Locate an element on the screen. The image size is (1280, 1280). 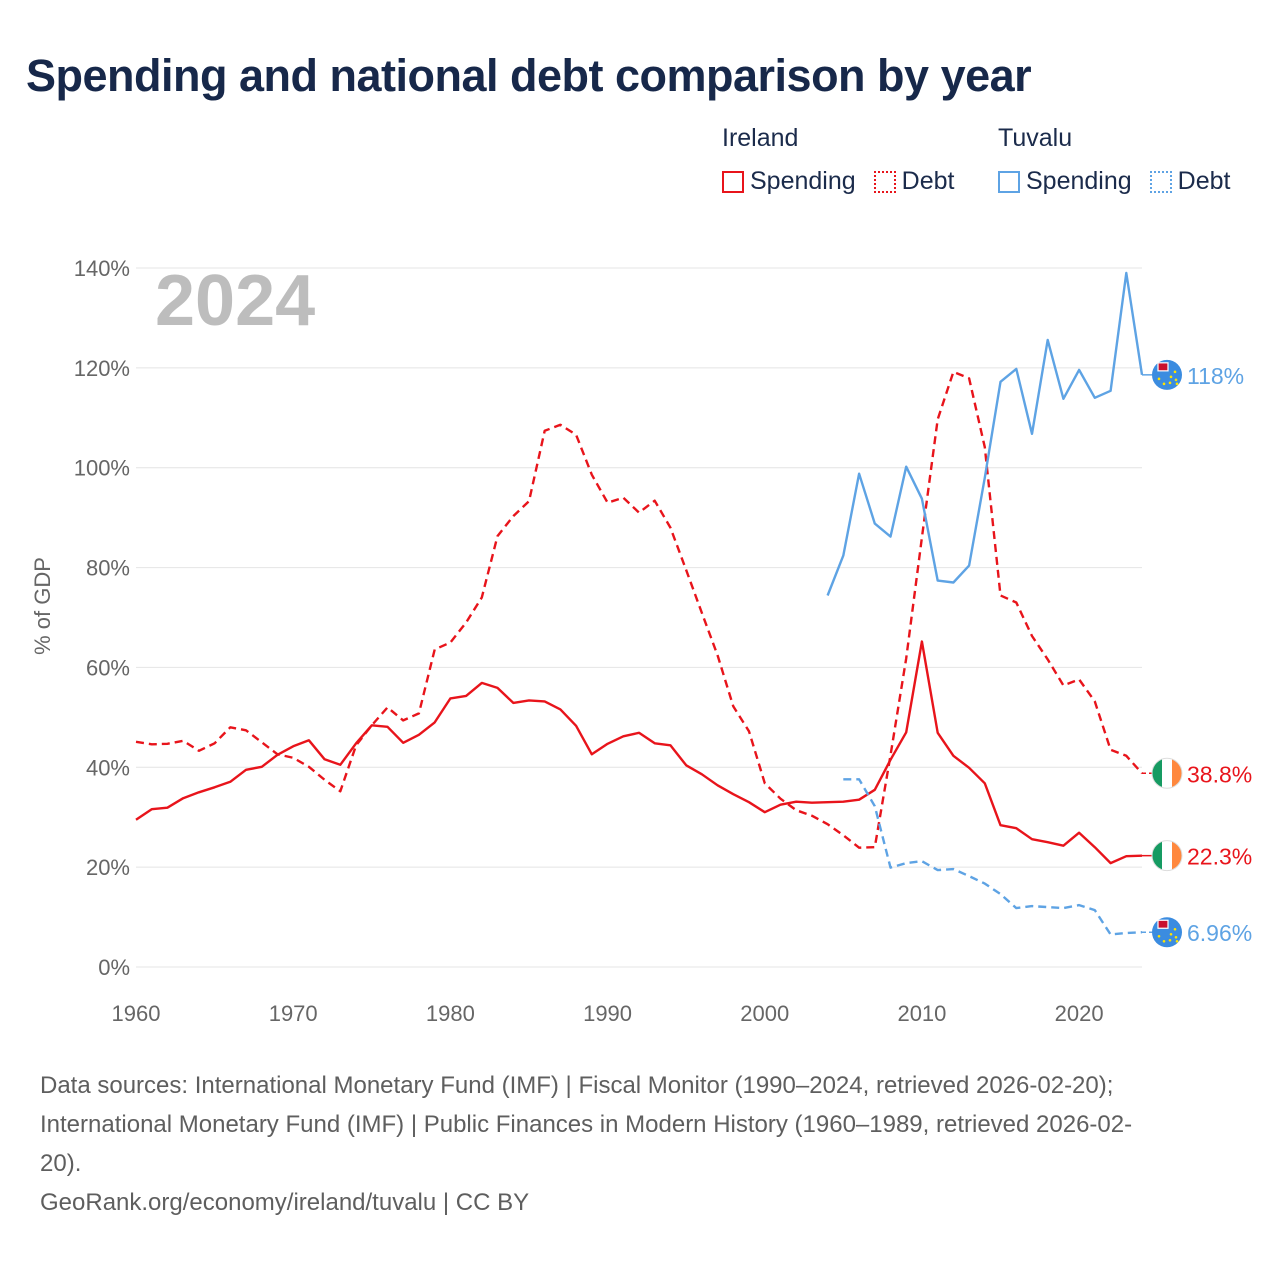
year-label: 2024 is located at coordinates (235, 301).